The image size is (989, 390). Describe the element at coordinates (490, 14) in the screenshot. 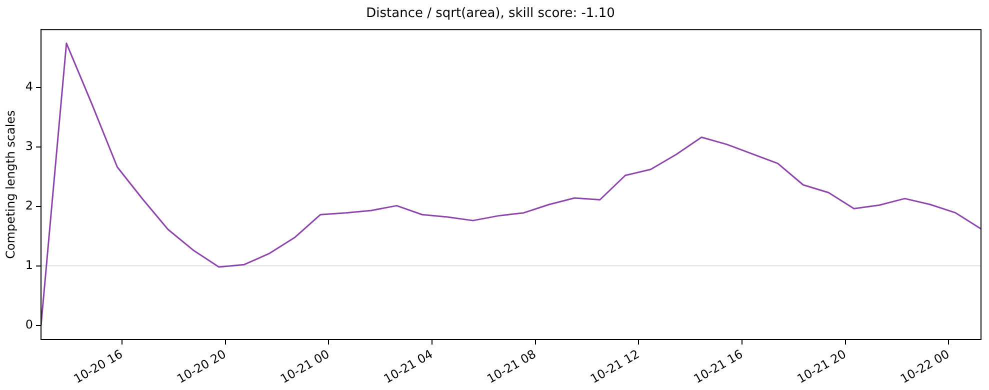

I see `chart-title: Distance / sqrt(area), skill score: -1.10` at that location.